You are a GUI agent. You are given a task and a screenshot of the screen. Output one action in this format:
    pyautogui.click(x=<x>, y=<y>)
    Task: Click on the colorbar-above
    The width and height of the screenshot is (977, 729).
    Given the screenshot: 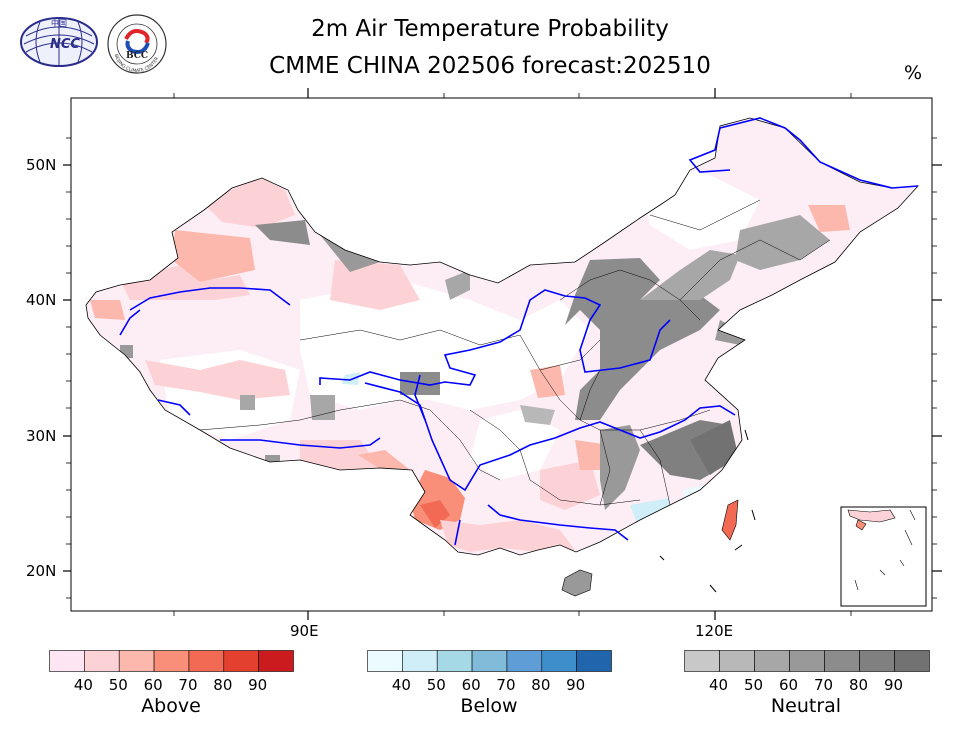 What is the action you would take?
    pyautogui.click(x=171, y=661)
    